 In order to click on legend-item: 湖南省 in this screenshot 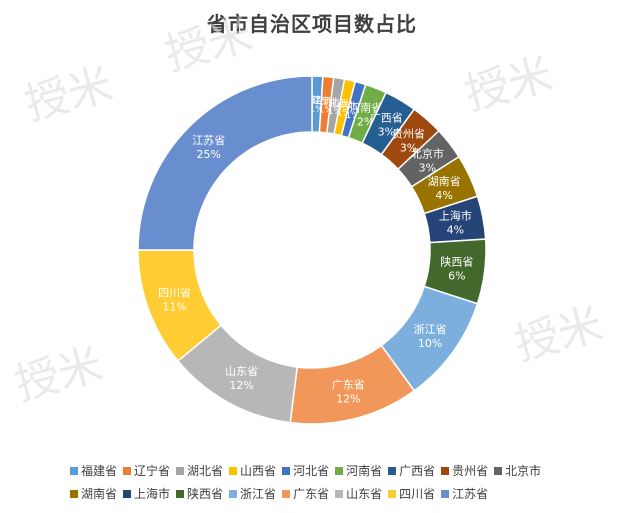, I will do `click(93, 493)`.